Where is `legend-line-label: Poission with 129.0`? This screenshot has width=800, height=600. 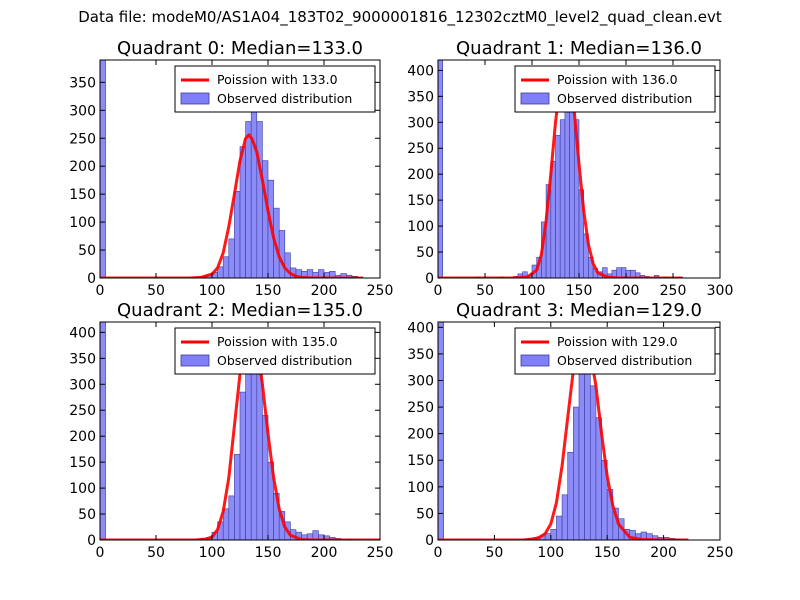
legend-line-label: Poission with 129.0 is located at coordinates (617, 341).